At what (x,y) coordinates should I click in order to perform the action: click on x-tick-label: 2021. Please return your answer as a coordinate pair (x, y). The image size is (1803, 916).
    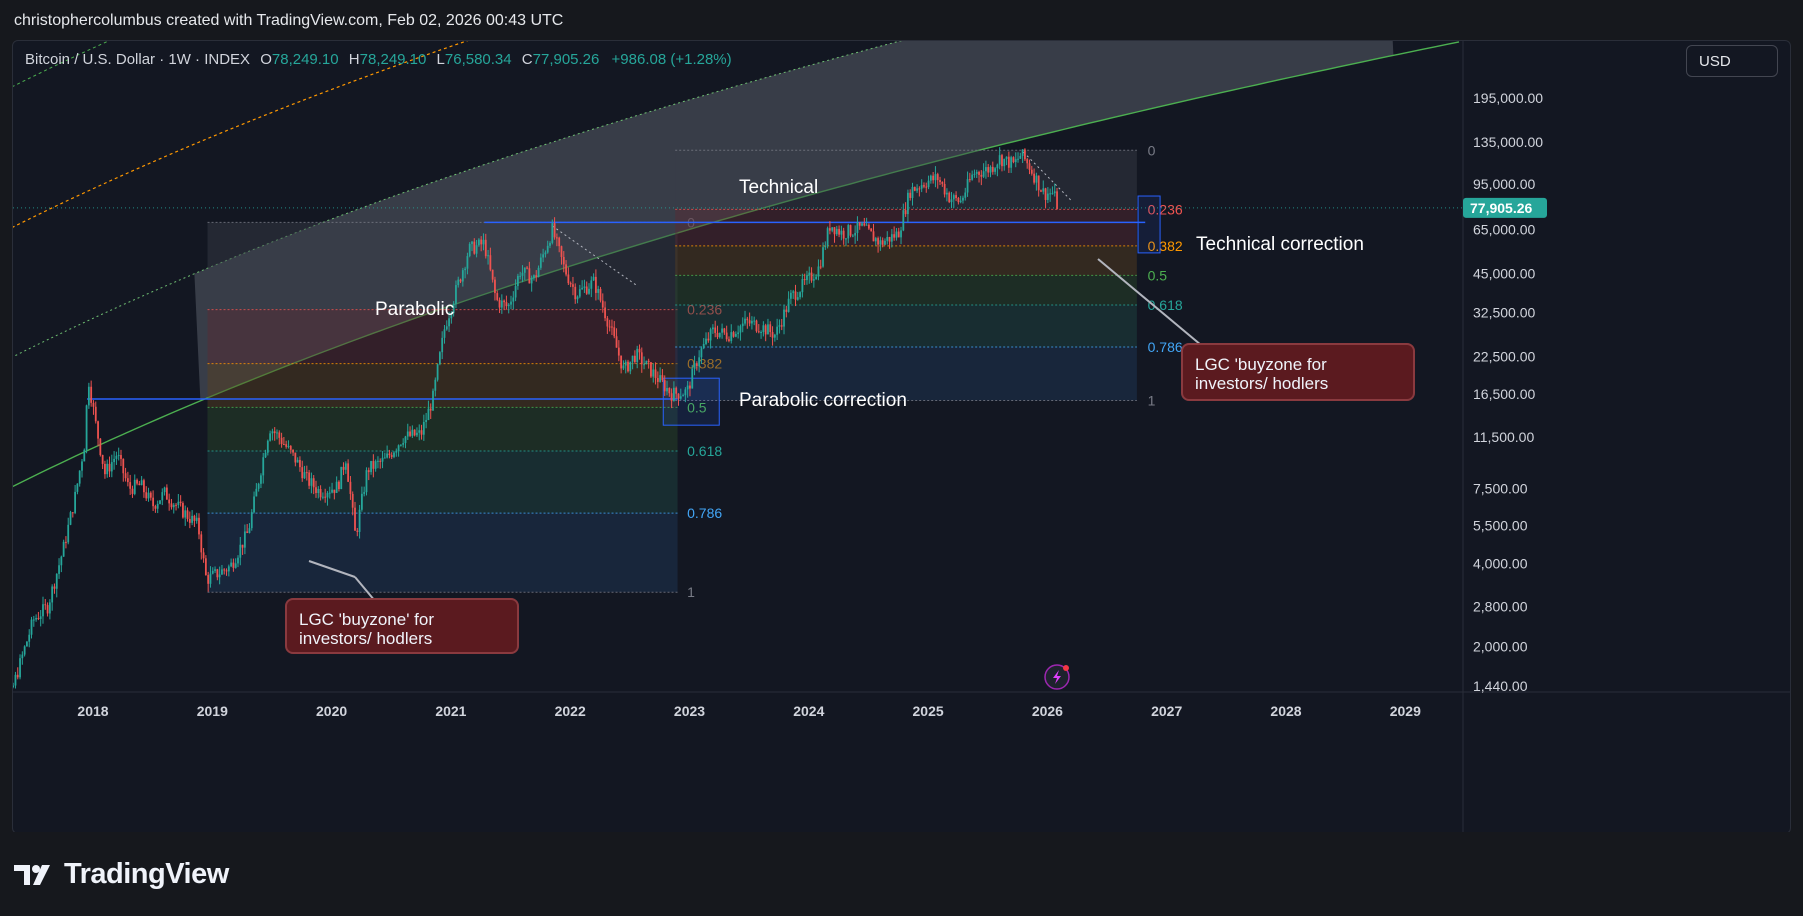
    Looking at the image, I should click on (450, 711).